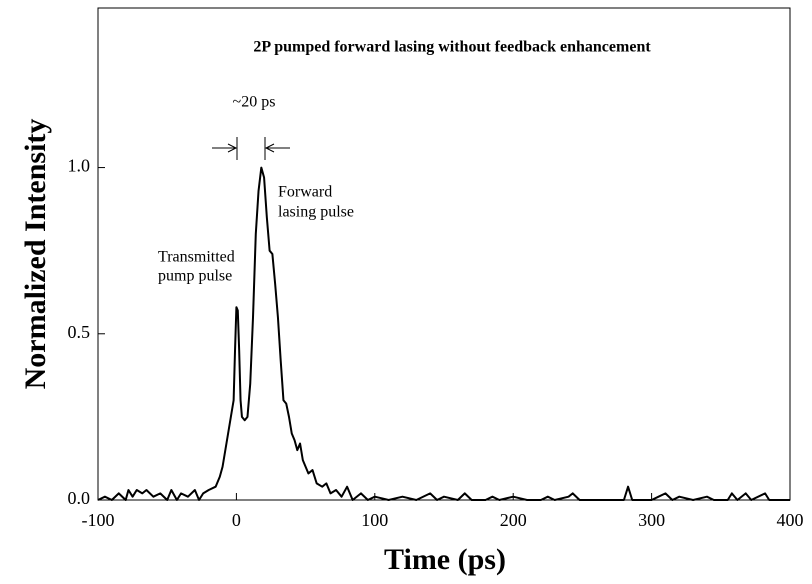 This screenshot has height=584, width=812. What do you see at coordinates (374, 520) in the screenshot?
I see `x-tick-label: 100` at bounding box center [374, 520].